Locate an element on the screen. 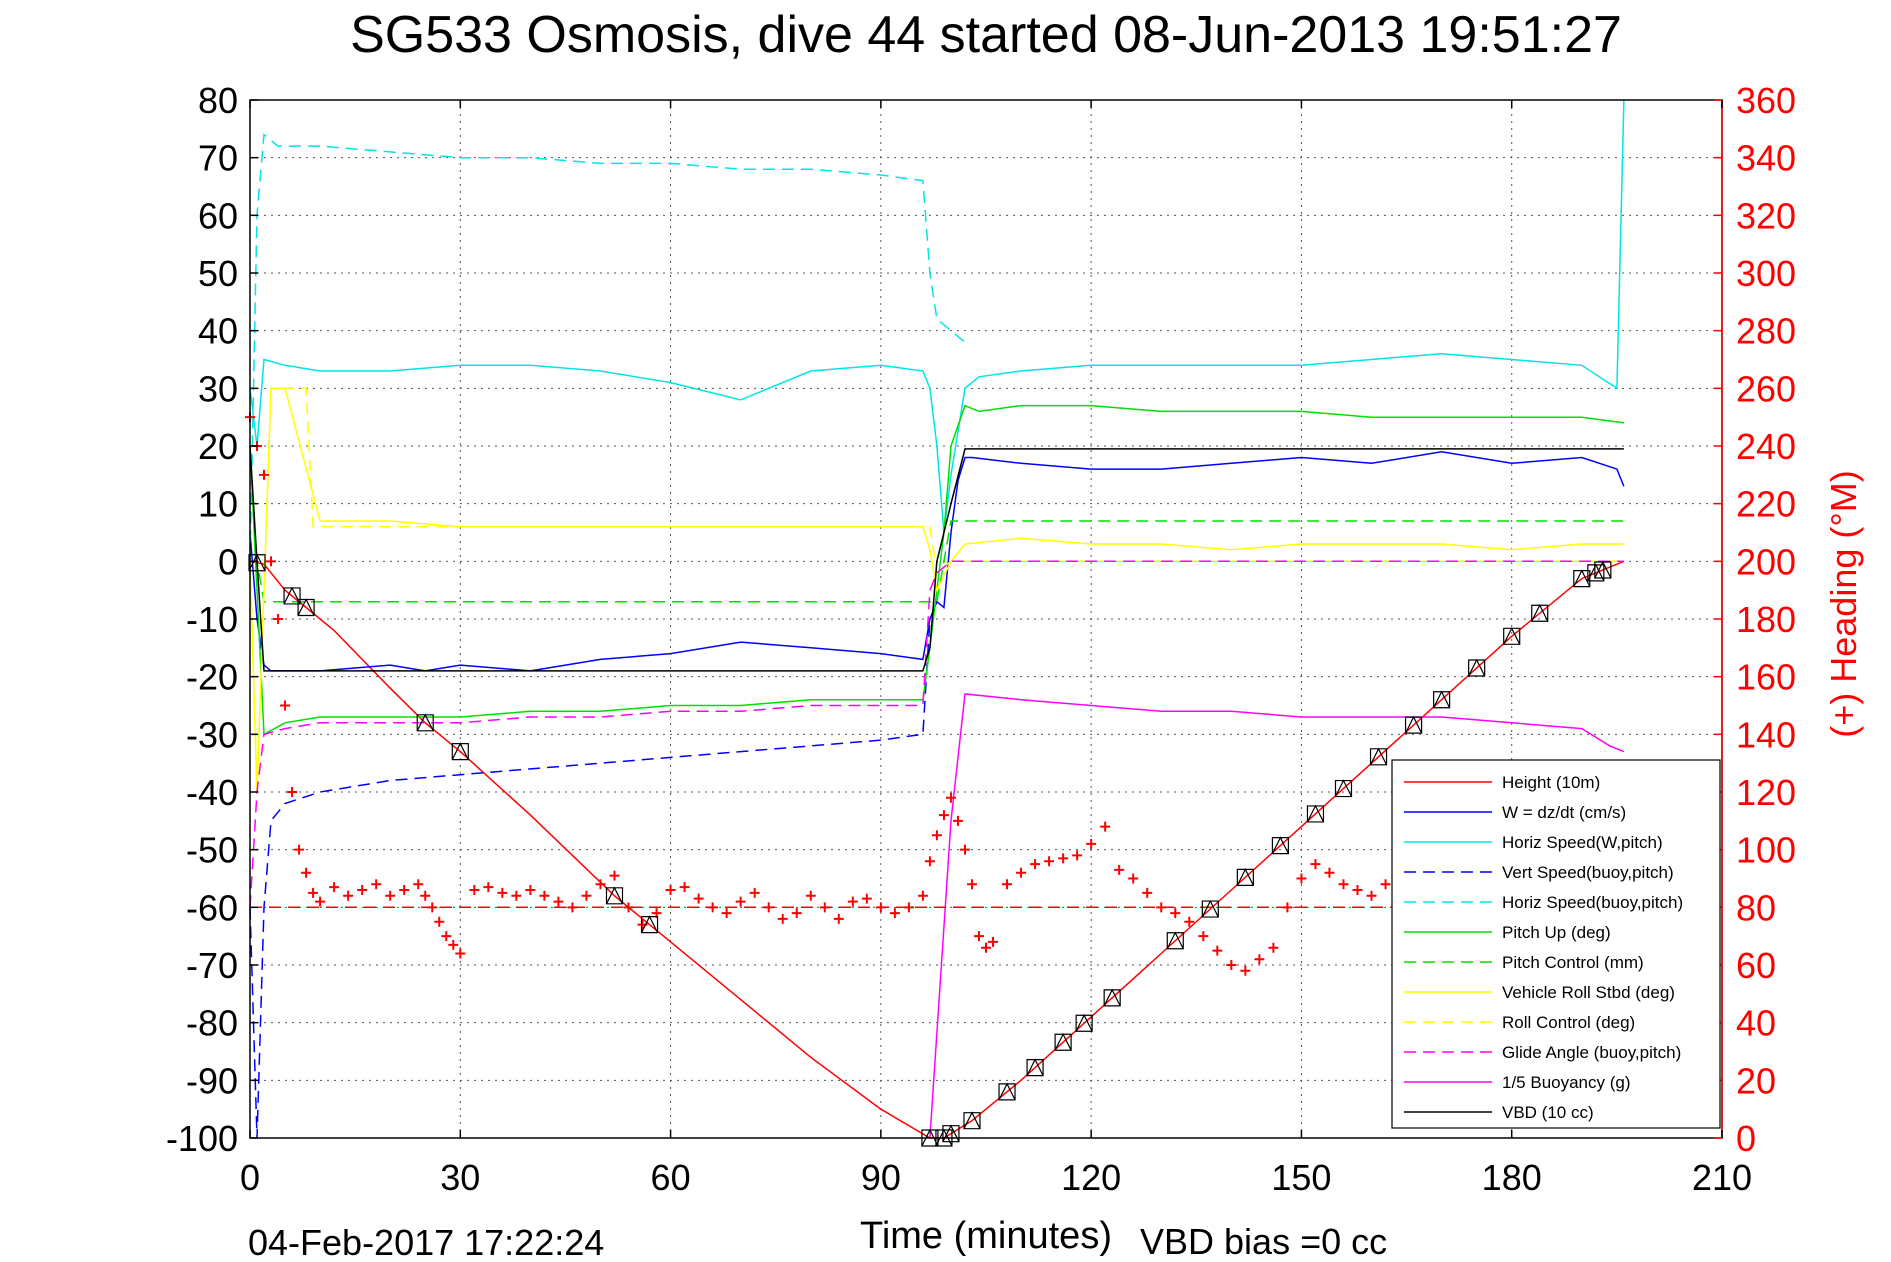 The height and width of the screenshot is (1262, 1891). y-tick-label: 50 is located at coordinates (218, 273).